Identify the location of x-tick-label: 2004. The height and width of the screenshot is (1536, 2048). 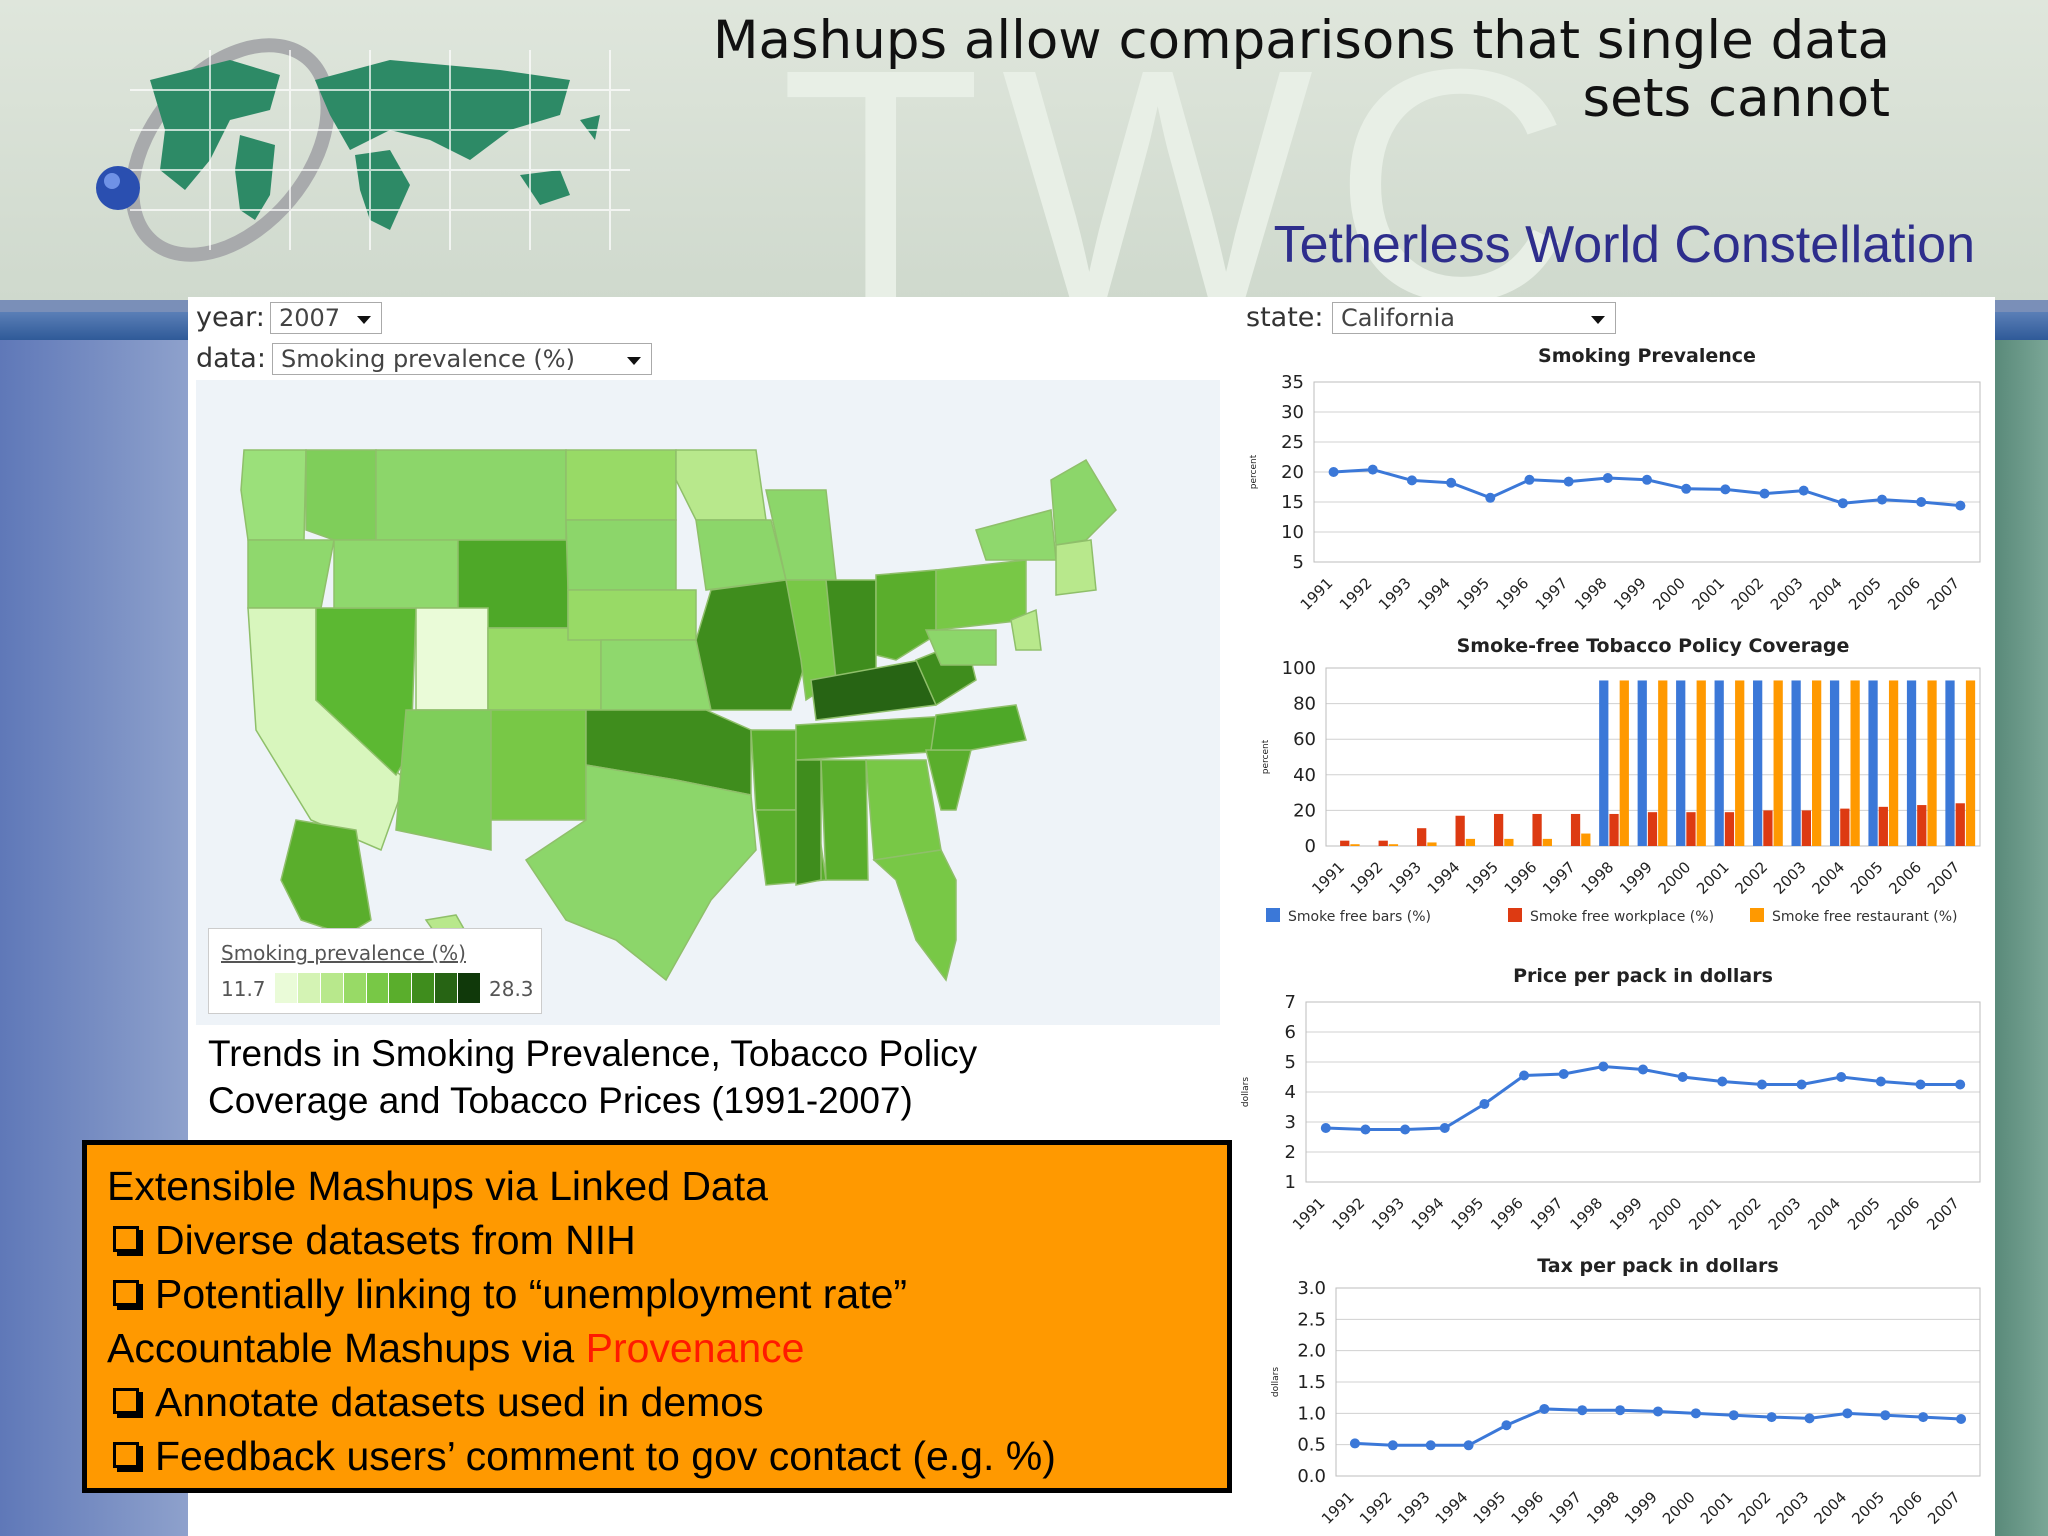
(1826, 592).